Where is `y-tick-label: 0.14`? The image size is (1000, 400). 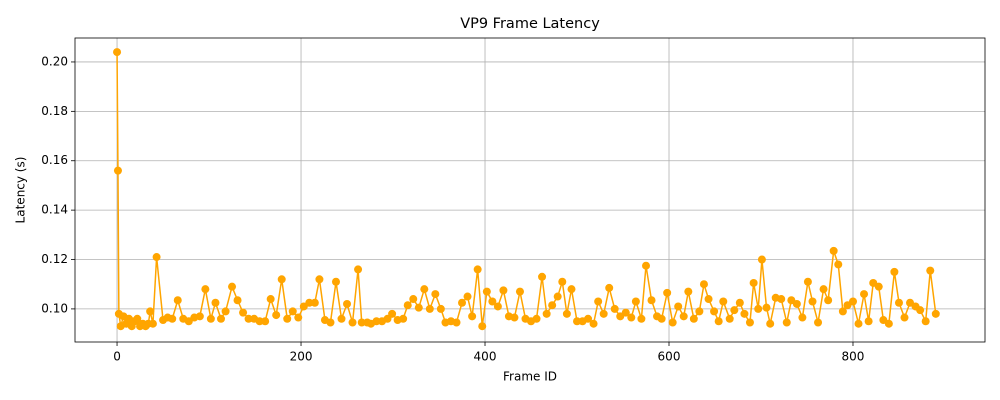 y-tick-label: 0.14 is located at coordinates (54, 210).